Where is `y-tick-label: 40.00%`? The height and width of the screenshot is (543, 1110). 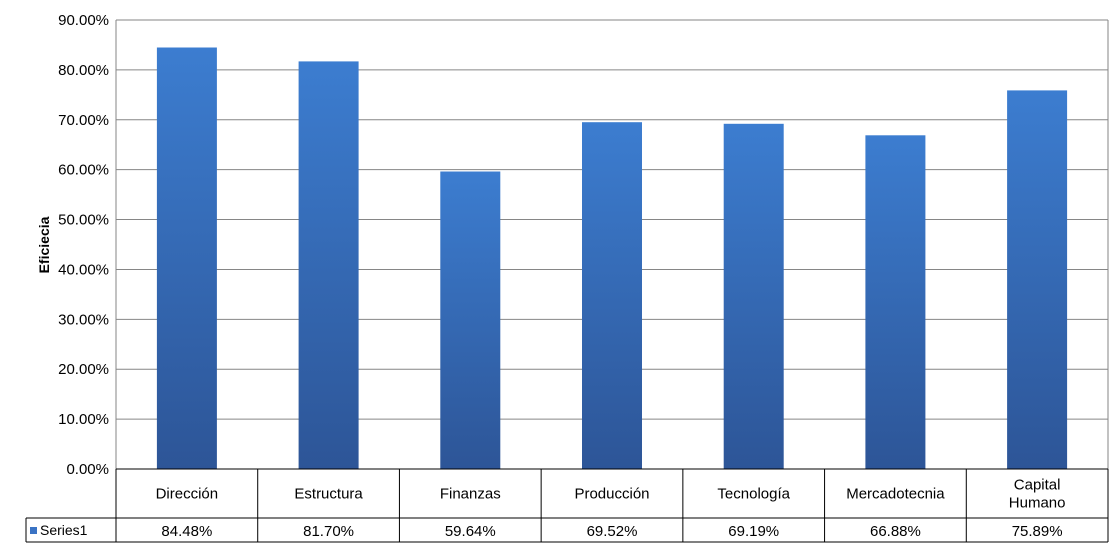 y-tick-label: 40.00% is located at coordinates (83, 269).